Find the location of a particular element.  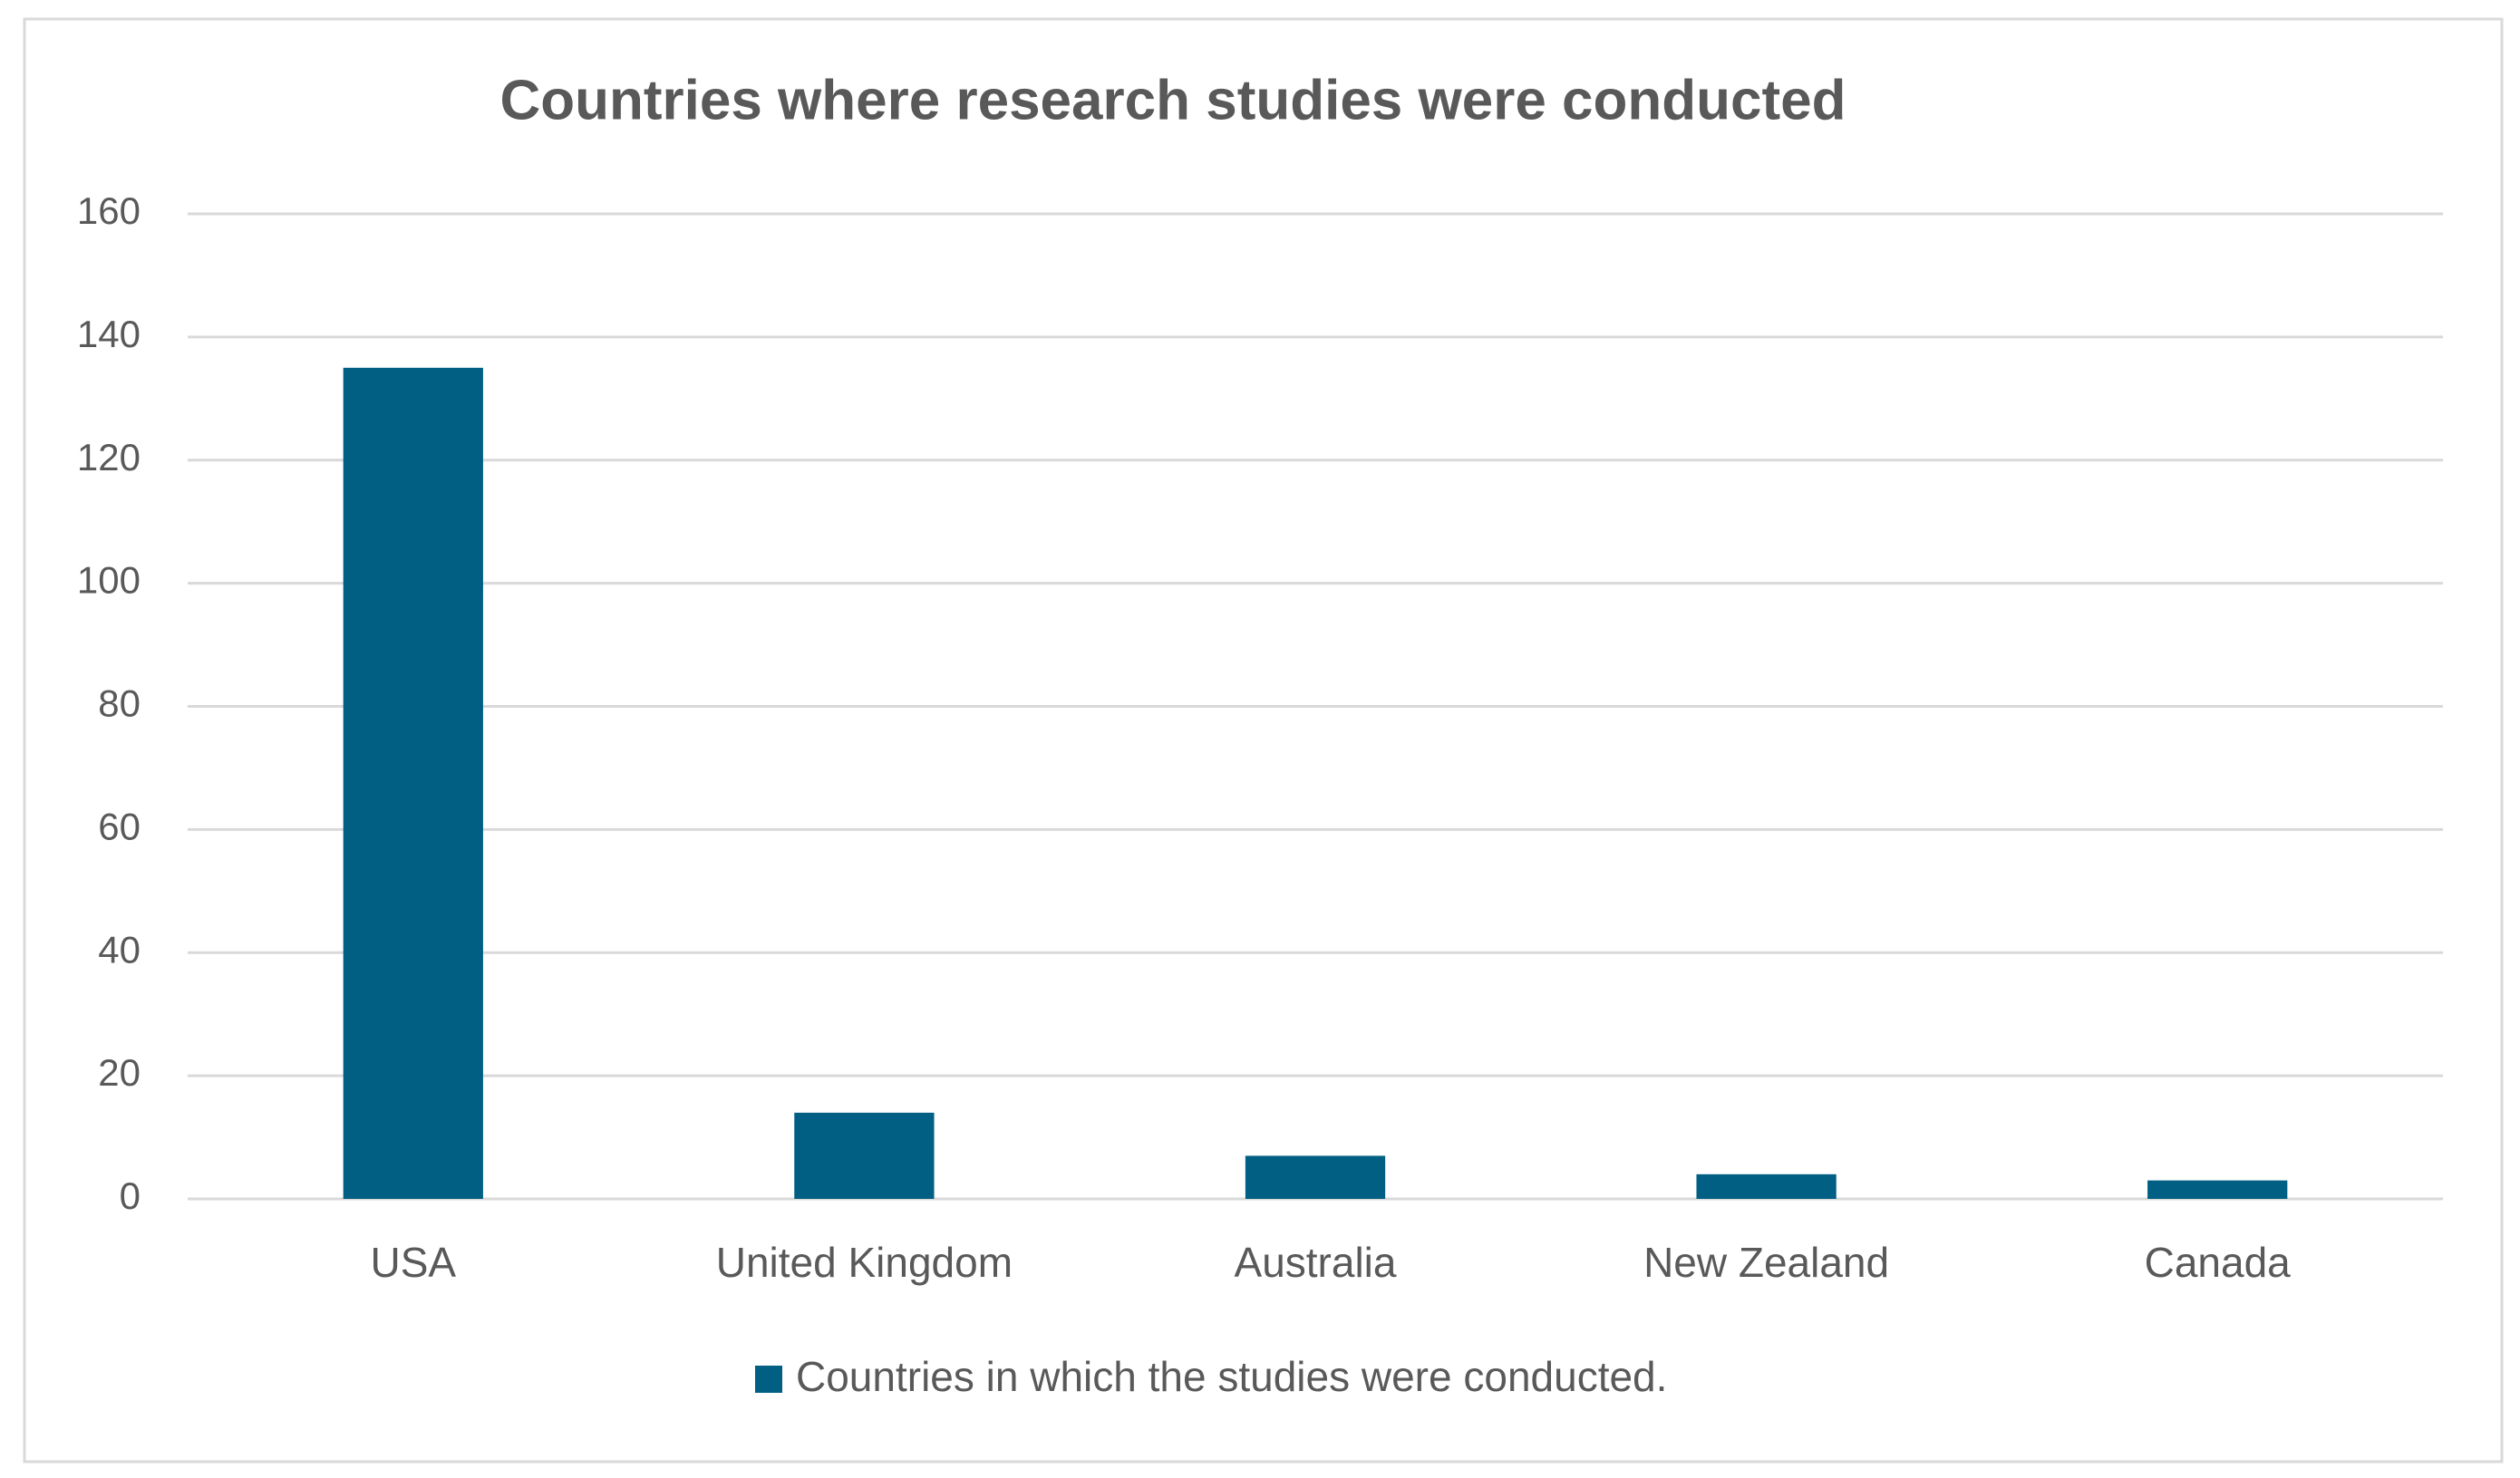

y-tick-label: 80 is located at coordinates (120, 703).